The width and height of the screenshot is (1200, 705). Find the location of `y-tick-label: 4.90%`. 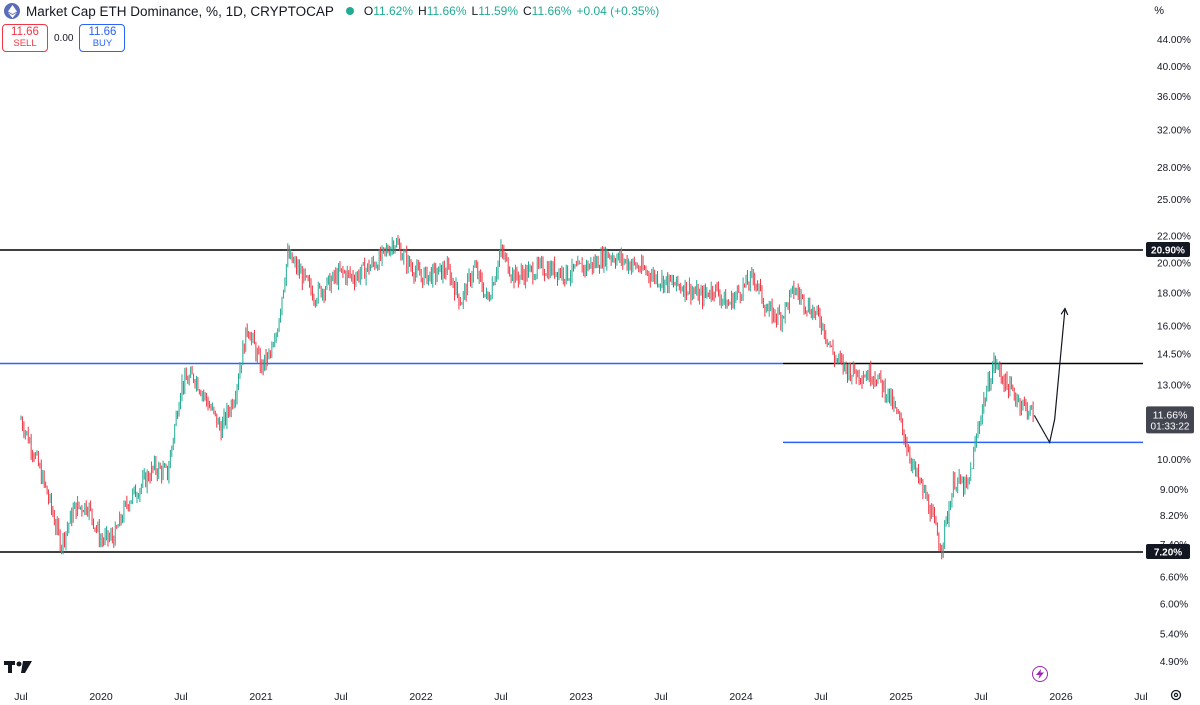

y-tick-label: 4.90% is located at coordinates (1174, 662).